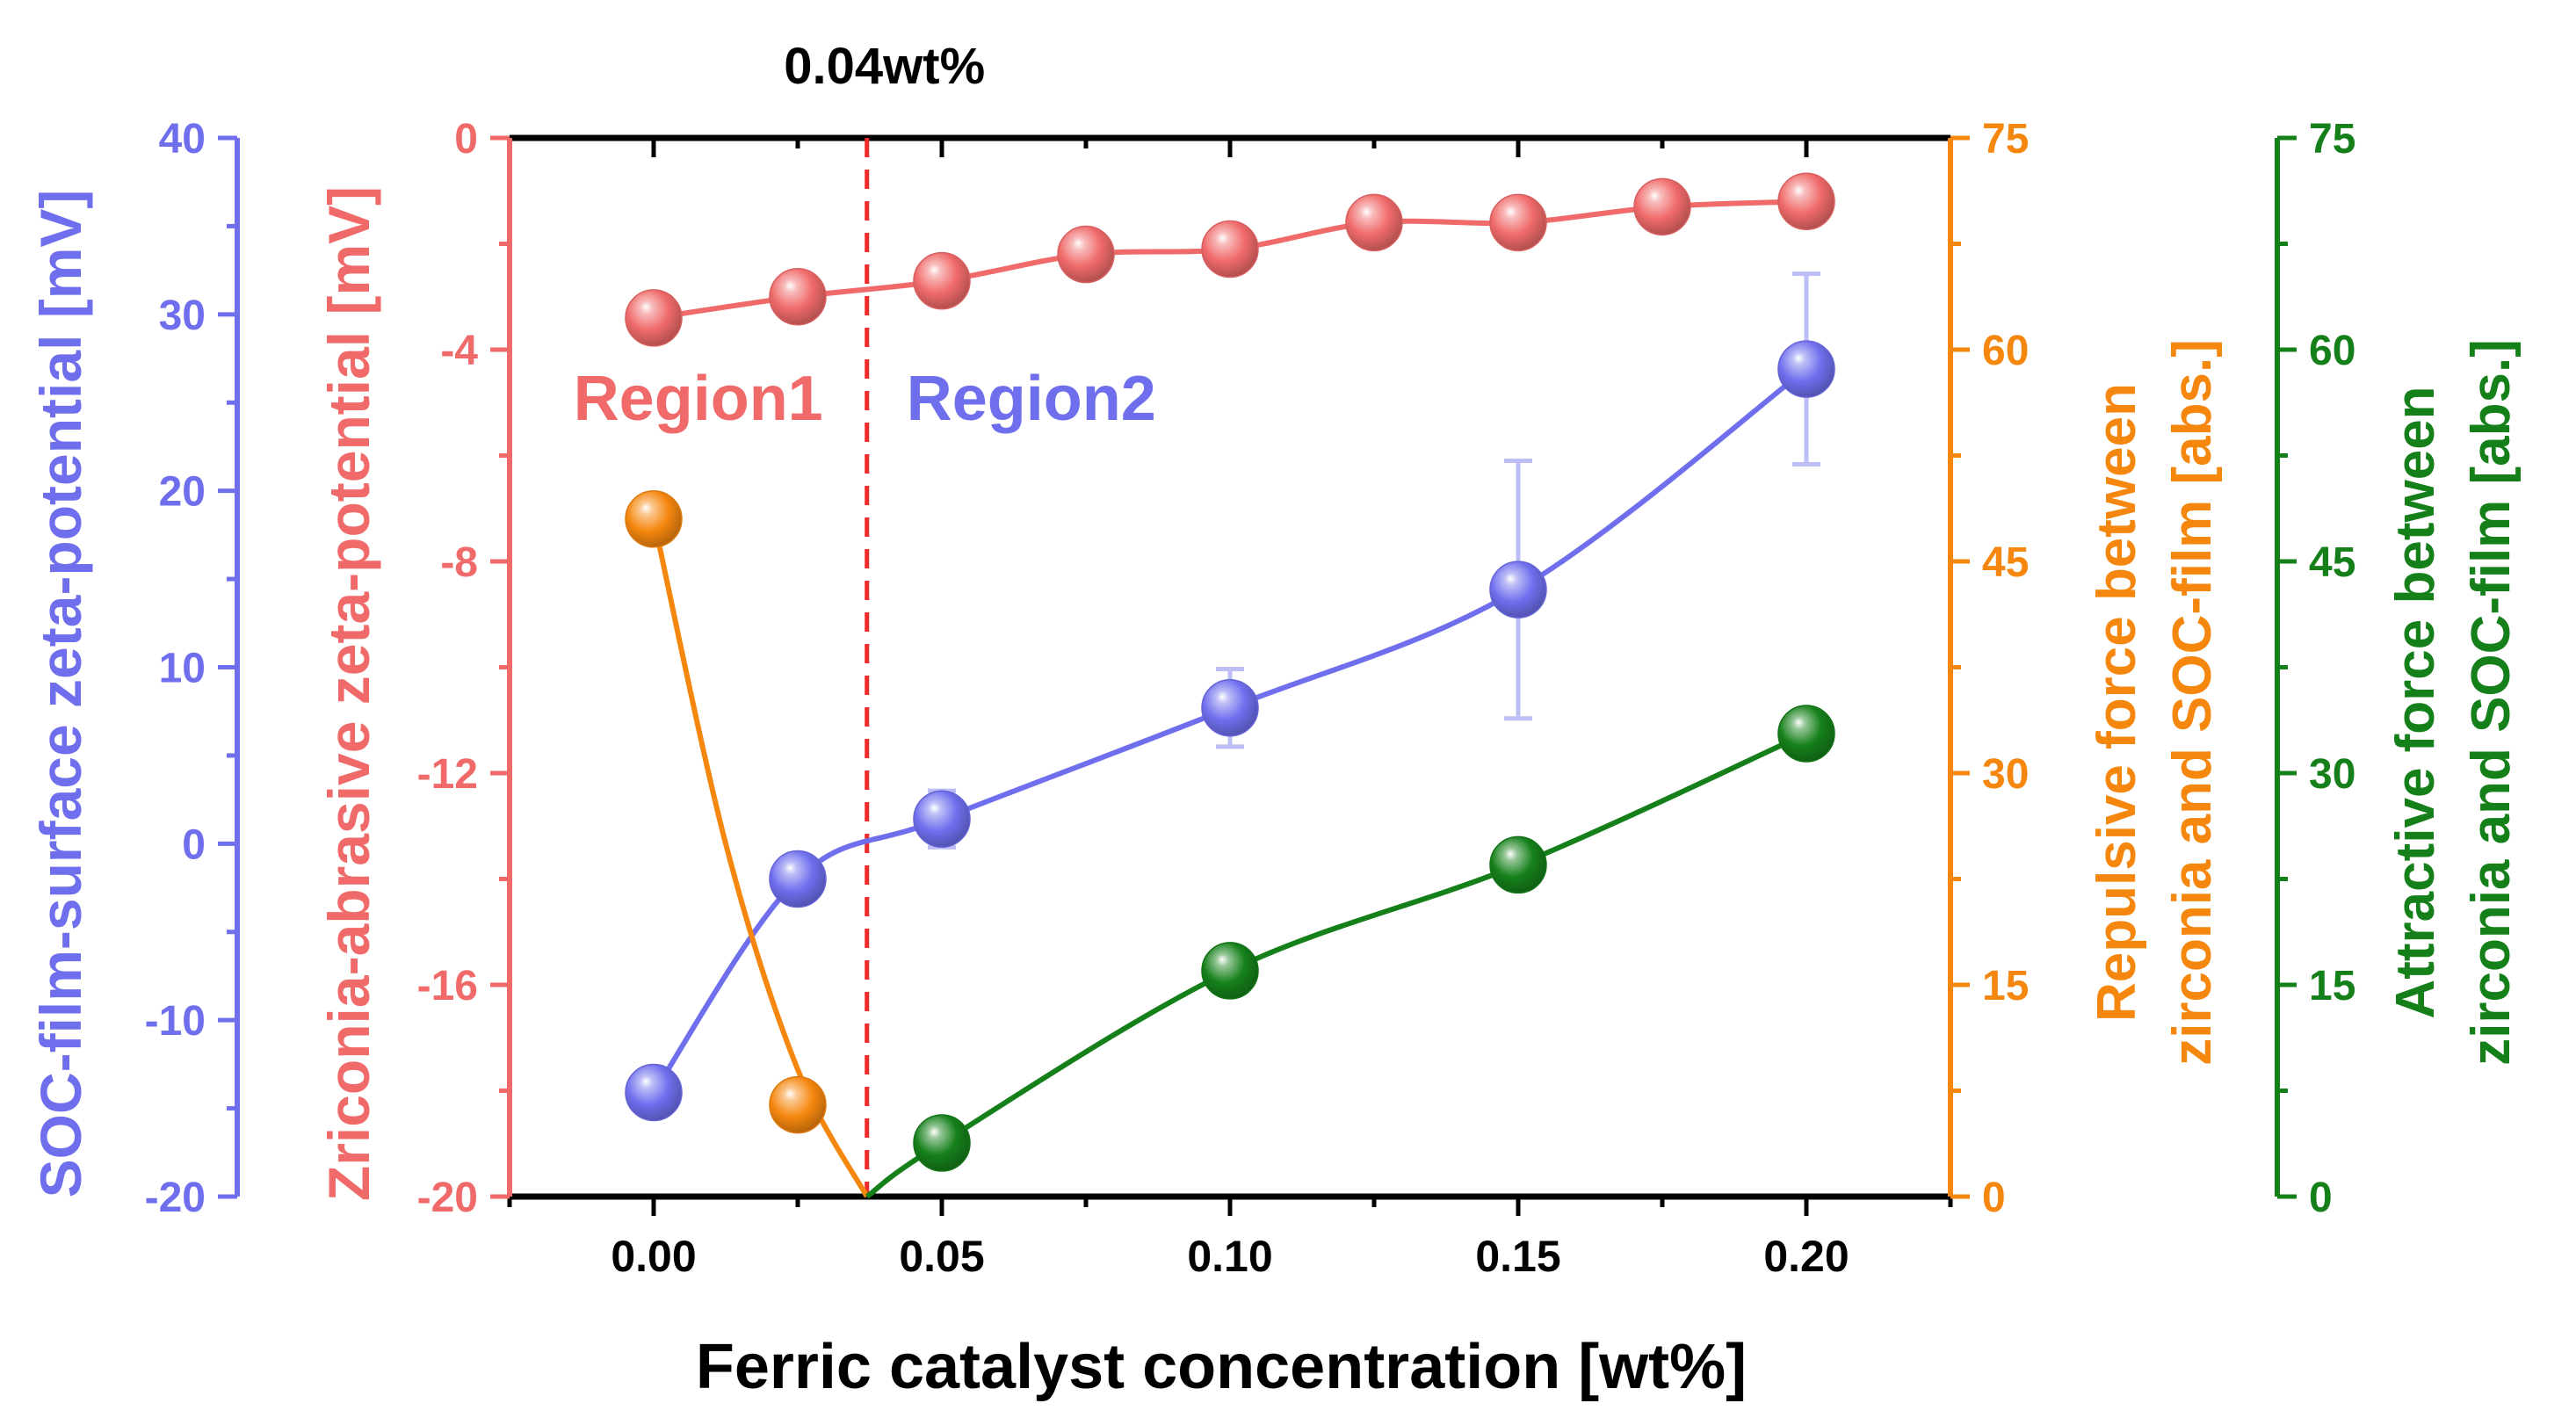 The image size is (2576, 1425). I want to click on y-tick-label-soc: 20, so click(182, 492).